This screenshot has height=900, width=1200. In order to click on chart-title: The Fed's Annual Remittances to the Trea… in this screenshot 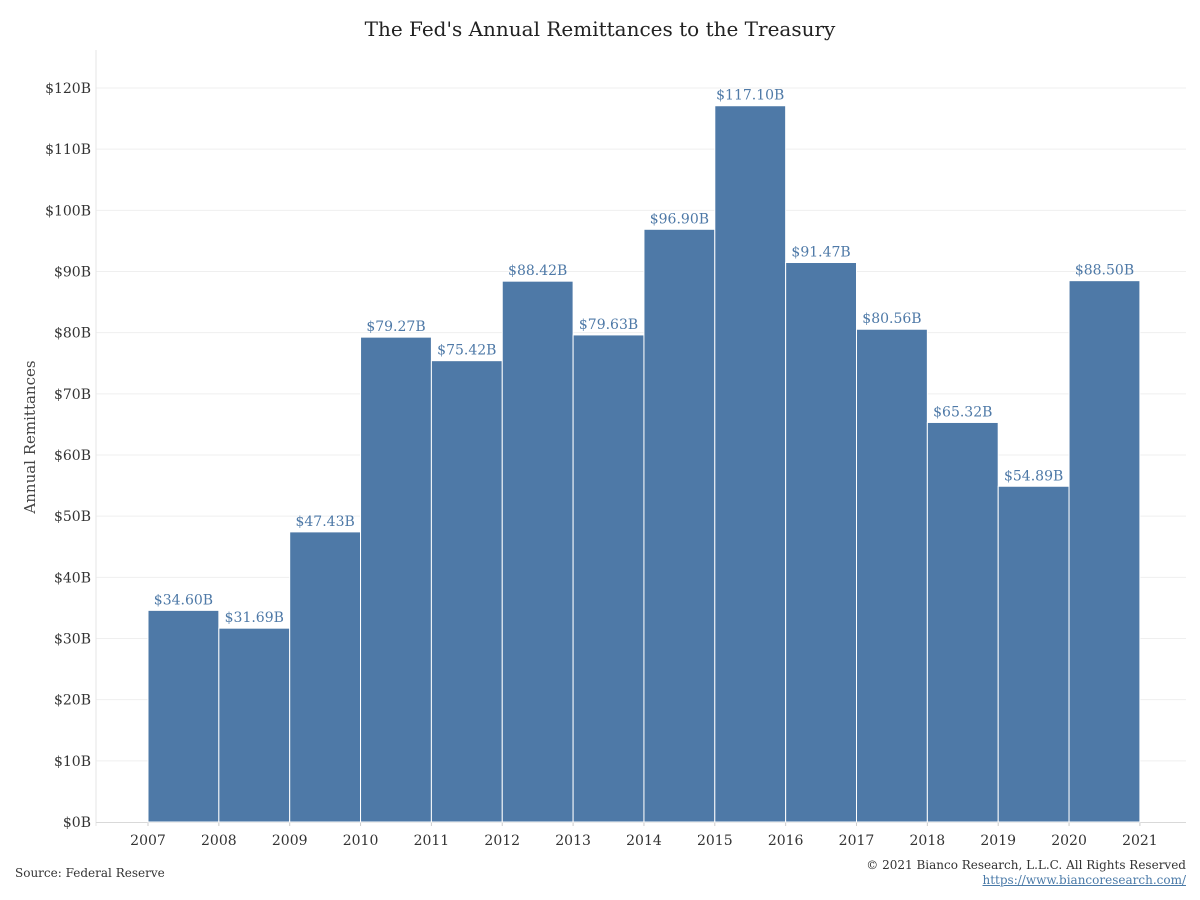, I will do `click(600, 29)`.